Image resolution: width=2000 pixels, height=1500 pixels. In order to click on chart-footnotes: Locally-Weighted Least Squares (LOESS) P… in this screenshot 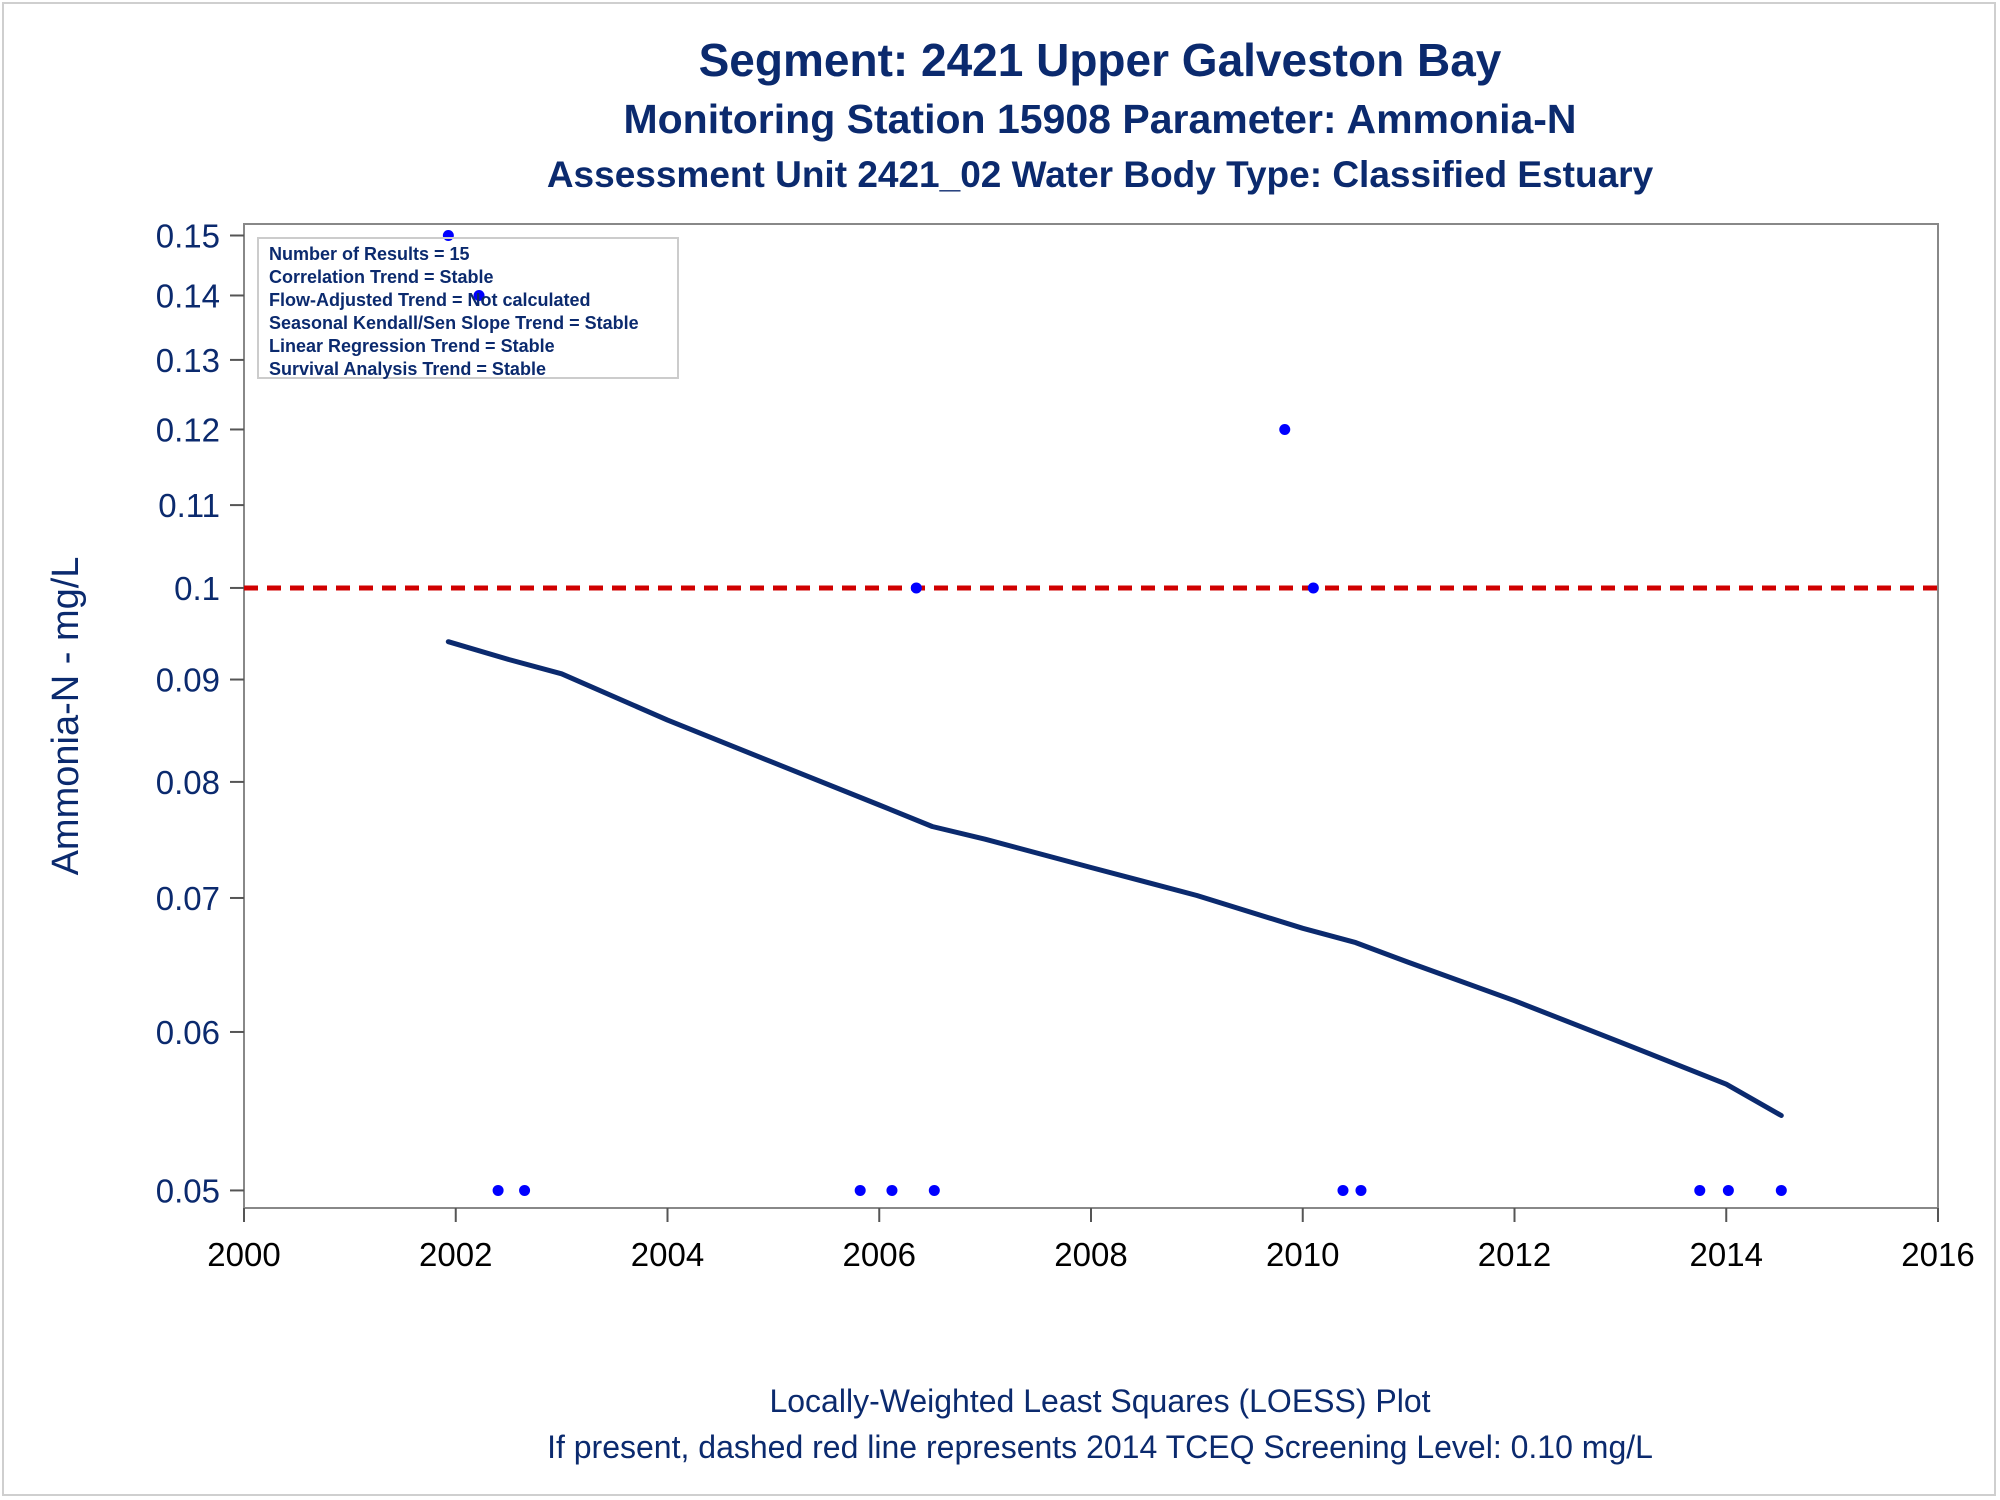, I will do `click(1100, 1424)`.